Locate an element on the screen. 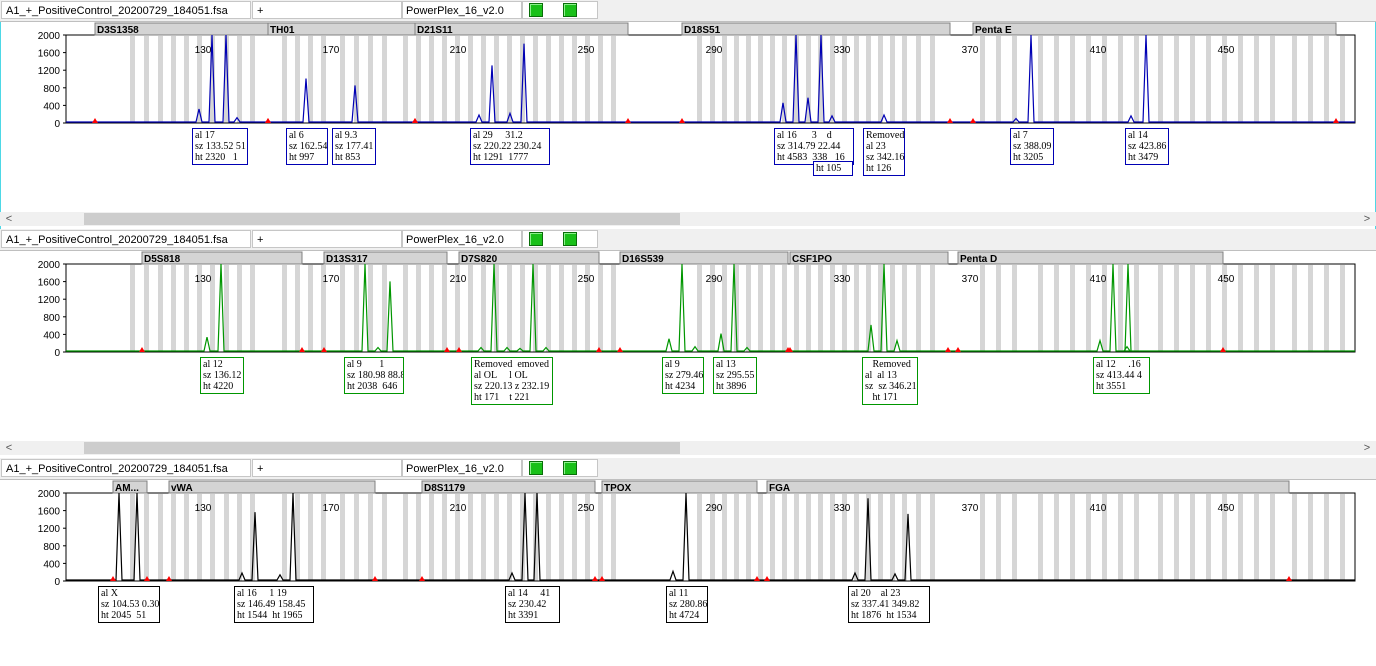 The image size is (1376, 666). marker-boundary-triangle is located at coordinates (142, 349).